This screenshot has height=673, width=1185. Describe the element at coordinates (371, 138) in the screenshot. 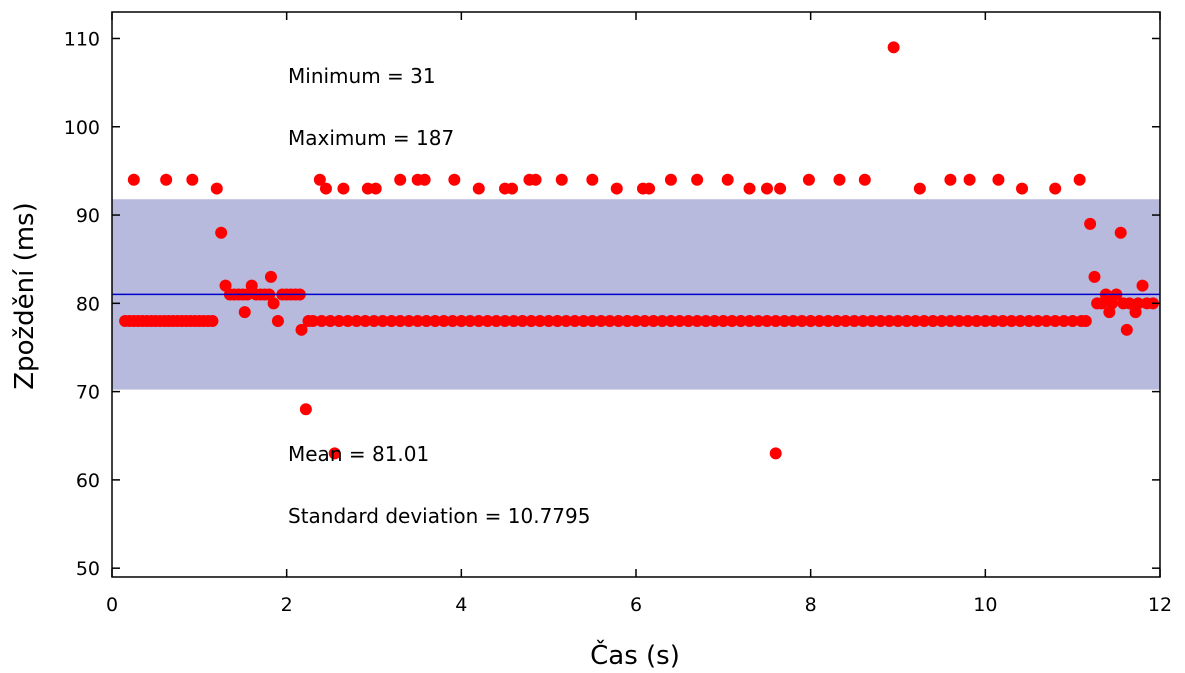

I see `annotation-maximum: Maximum = 187` at that location.